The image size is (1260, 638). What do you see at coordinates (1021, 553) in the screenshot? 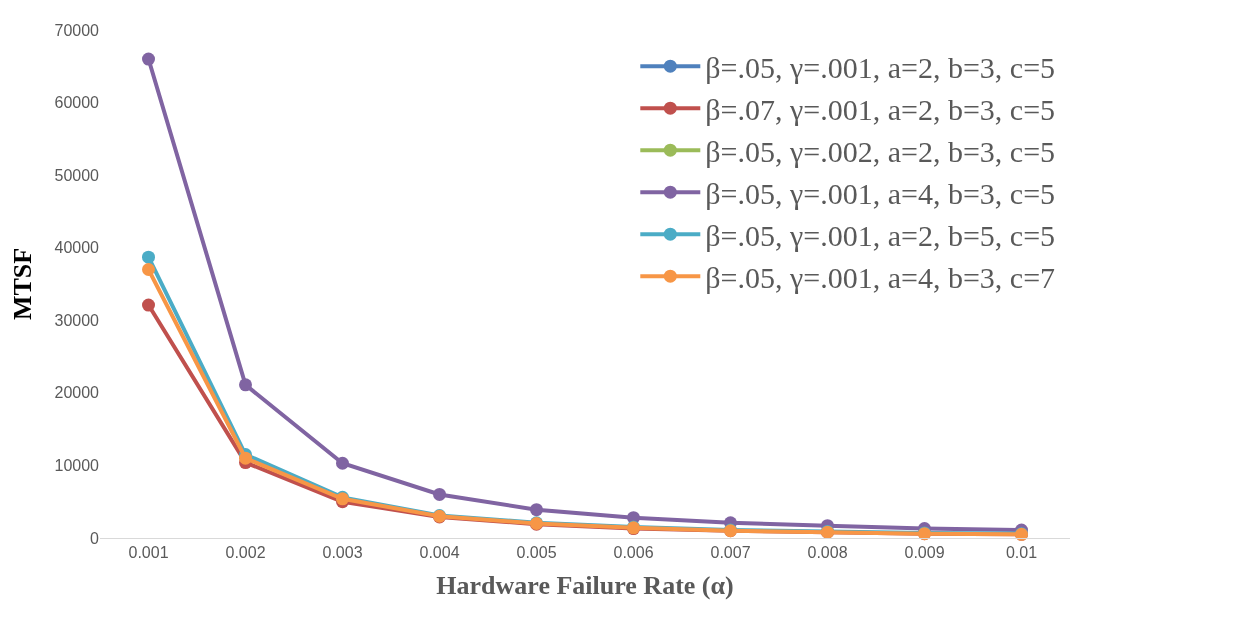
I see `x-tick-label: 0.01` at bounding box center [1021, 553].